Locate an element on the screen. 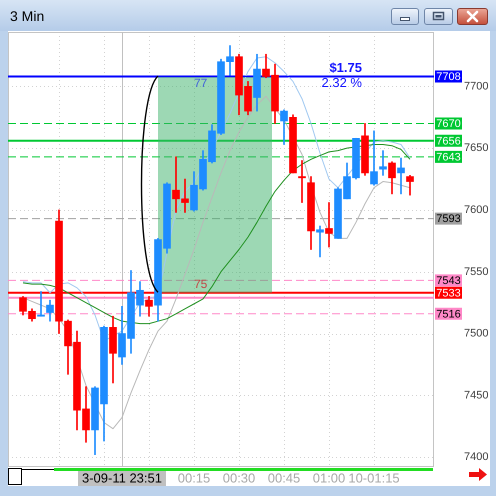  ref-line-label: 7643 is located at coordinates (448, 157).